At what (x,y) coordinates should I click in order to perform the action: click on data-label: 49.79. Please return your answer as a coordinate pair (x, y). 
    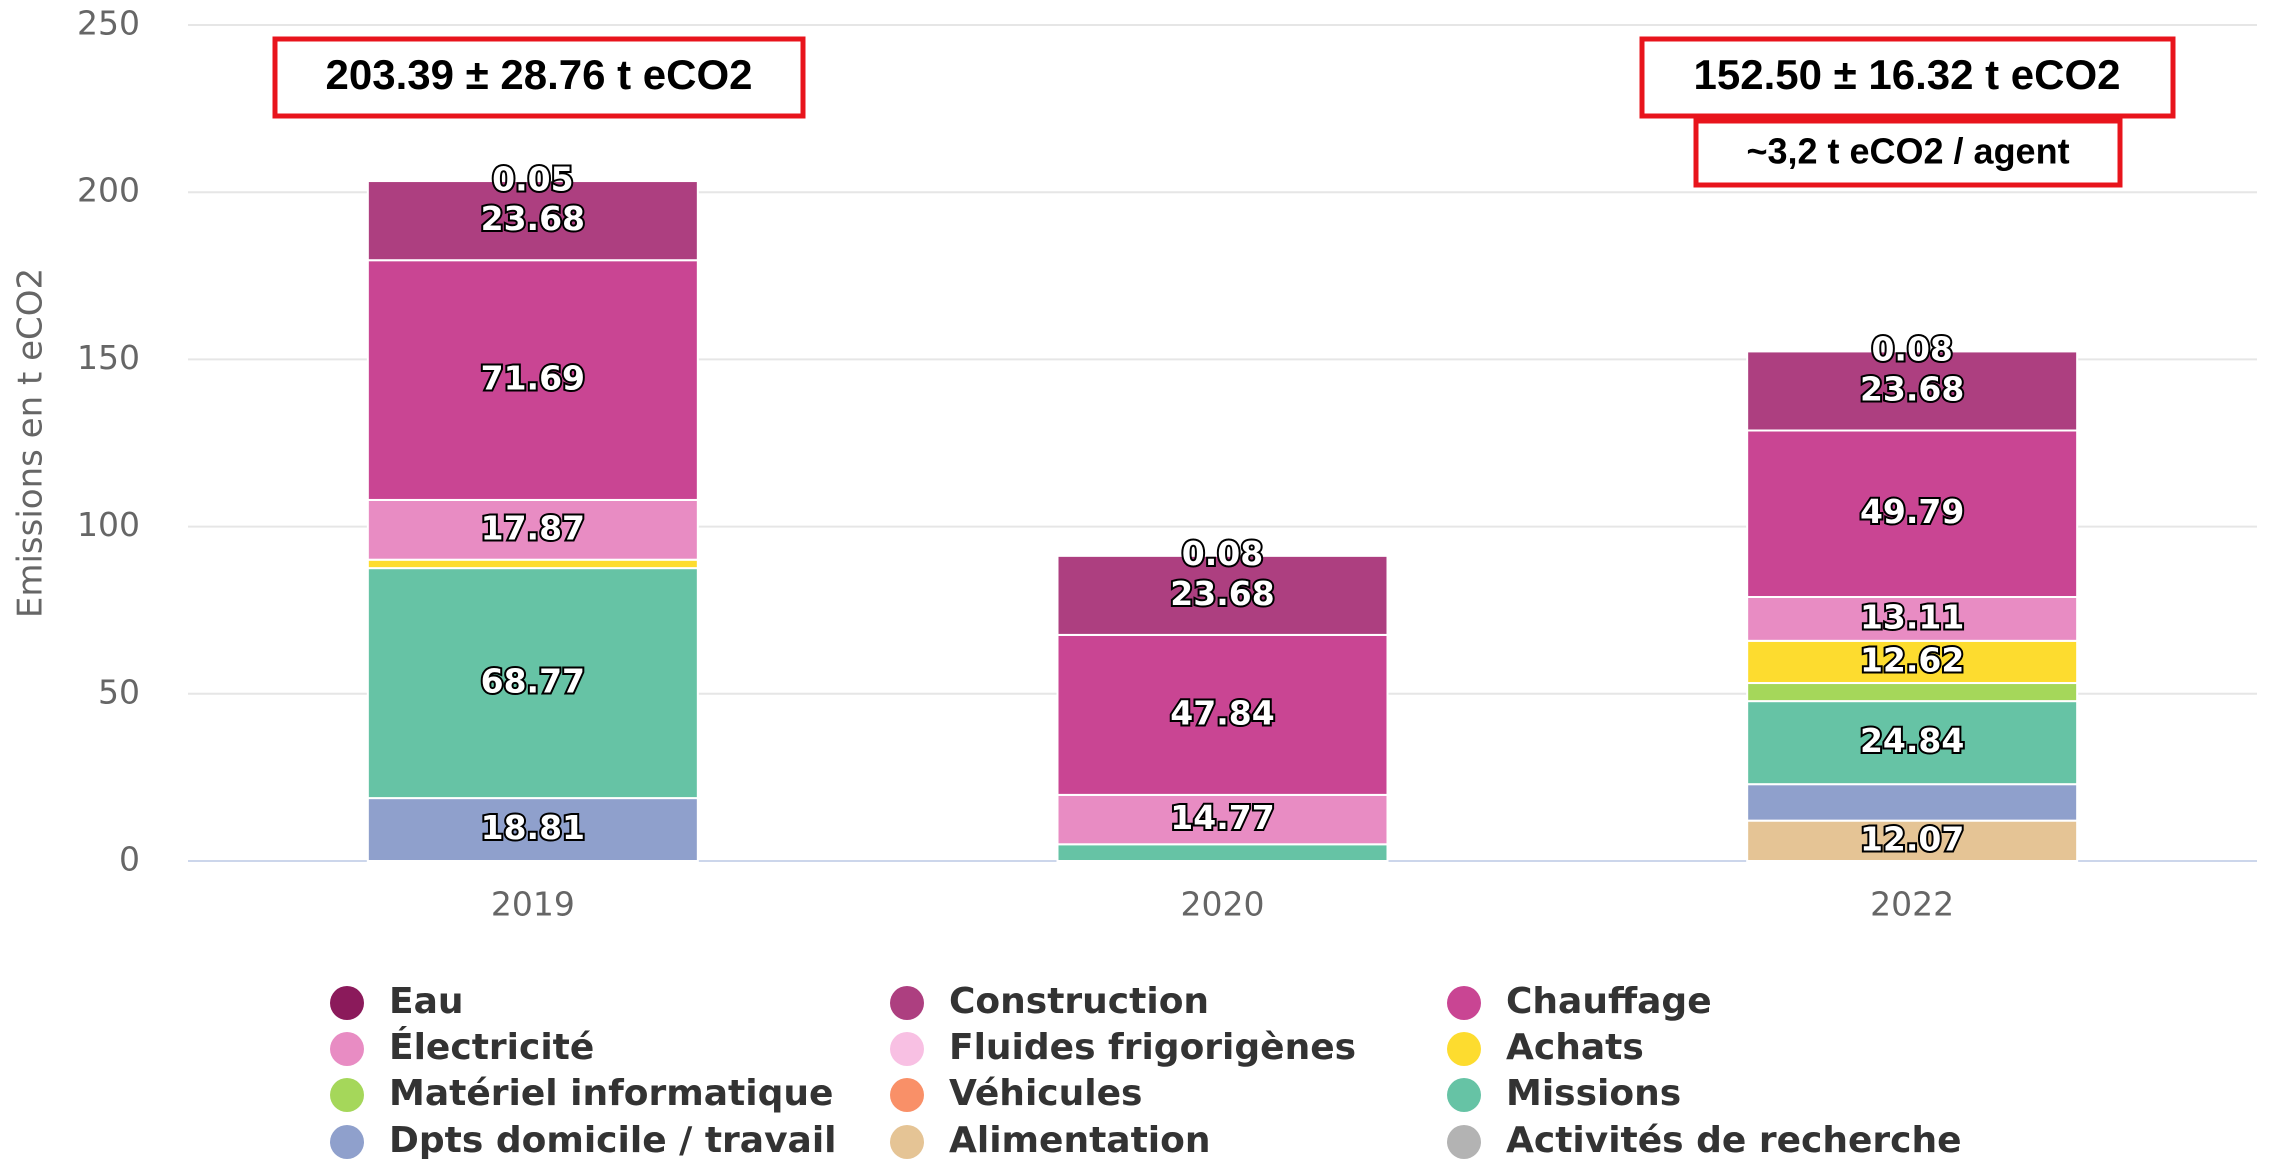
    Looking at the image, I should click on (1912, 511).